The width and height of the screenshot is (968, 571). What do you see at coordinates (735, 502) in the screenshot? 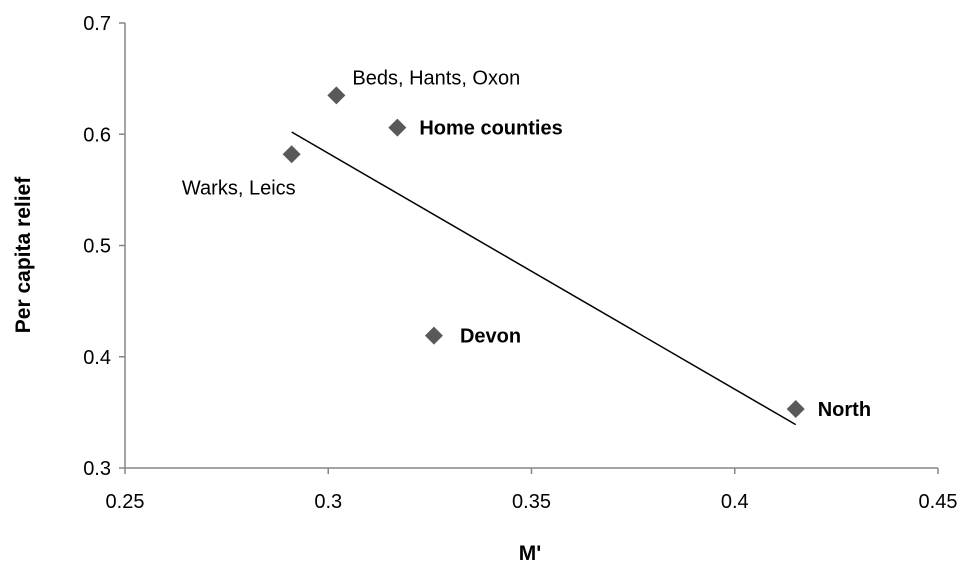
I see `x-tick-label: 0.4` at bounding box center [735, 502].